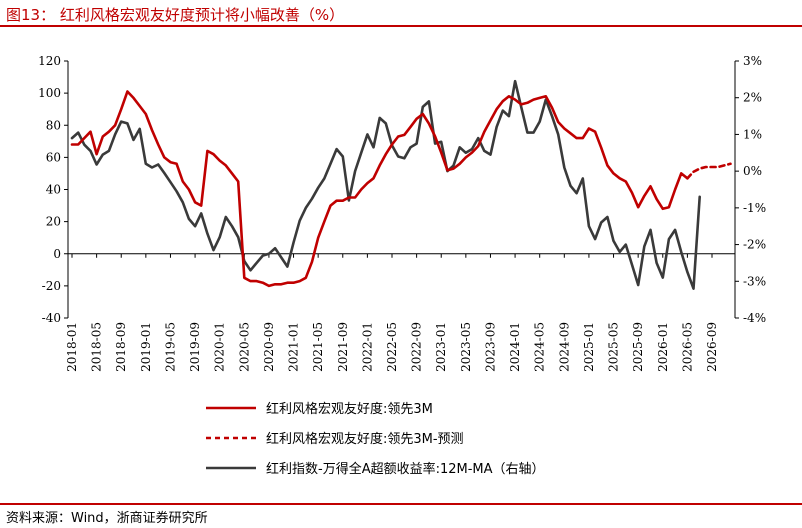  What do you see at coordinates (121, 347) in the screenshot?
I see `x-axis-tick-label: 2018-09` at bounding box center [121, 347].